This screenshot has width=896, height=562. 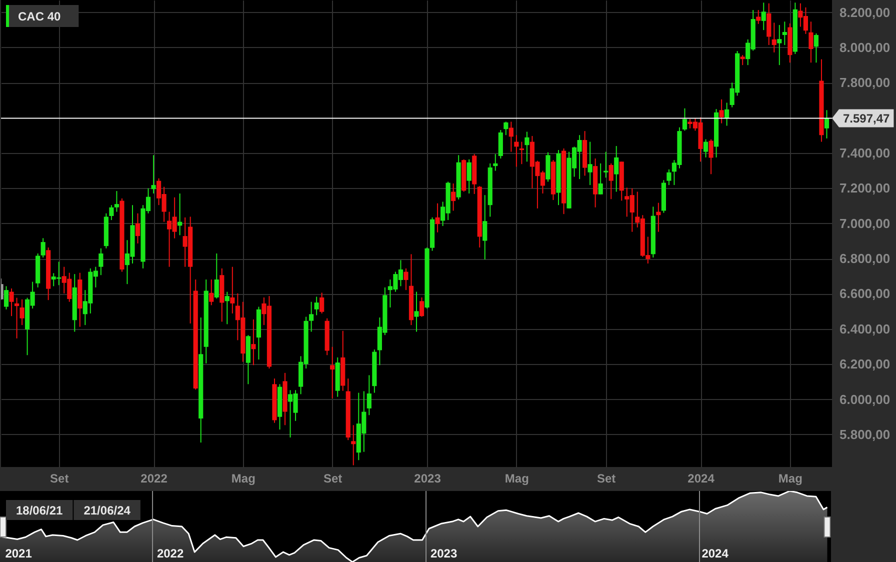 I want to click on y-tick-label: 6.200,00, so click(x=865, y=364).